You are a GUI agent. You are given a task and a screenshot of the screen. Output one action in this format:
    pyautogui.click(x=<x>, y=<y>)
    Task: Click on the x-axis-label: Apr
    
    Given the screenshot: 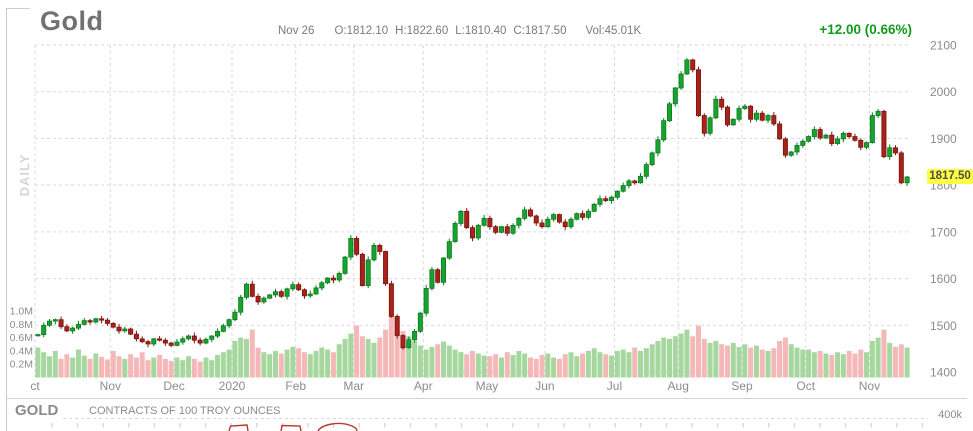 What is the action you would take?
    pyautogui.click(x=423, y=386)
    